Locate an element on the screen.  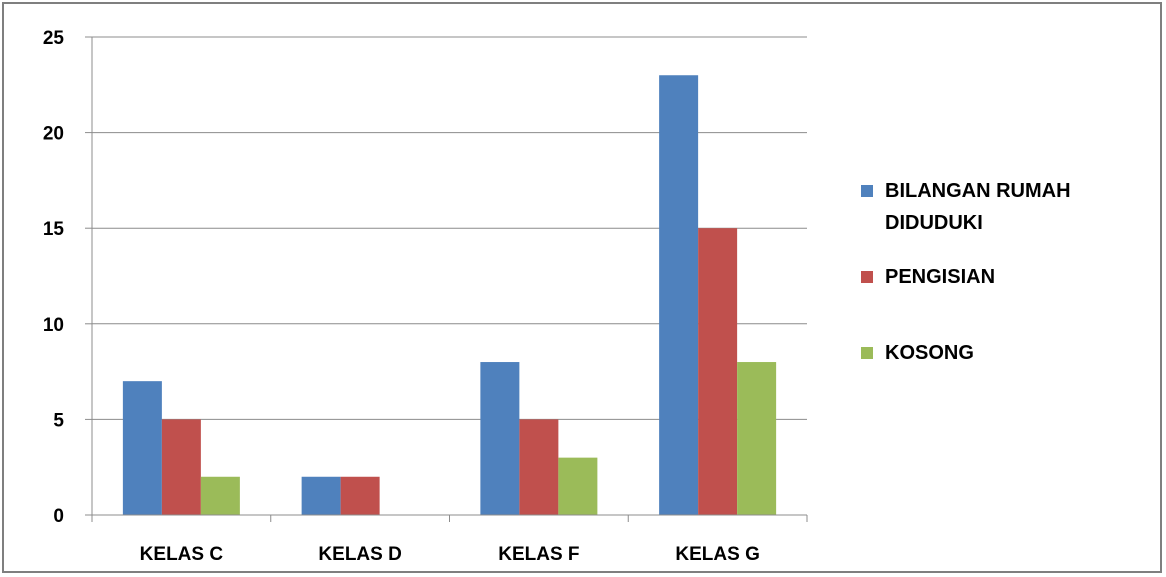
x-tick-label: KELAS F is located at coordinates (538, 554).